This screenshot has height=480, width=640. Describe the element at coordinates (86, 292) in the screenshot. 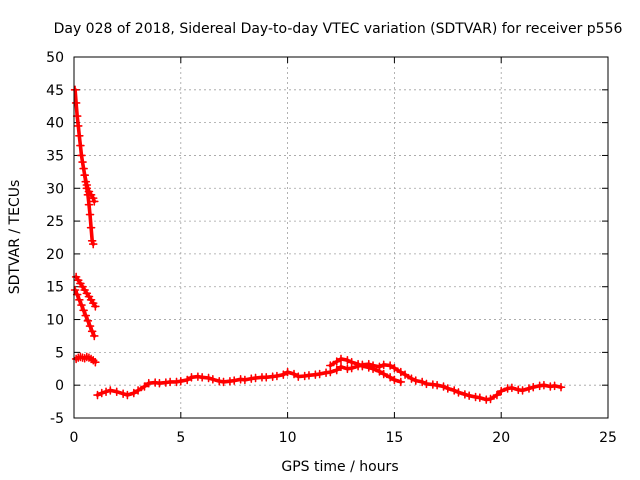

I see `series-band` at that location.